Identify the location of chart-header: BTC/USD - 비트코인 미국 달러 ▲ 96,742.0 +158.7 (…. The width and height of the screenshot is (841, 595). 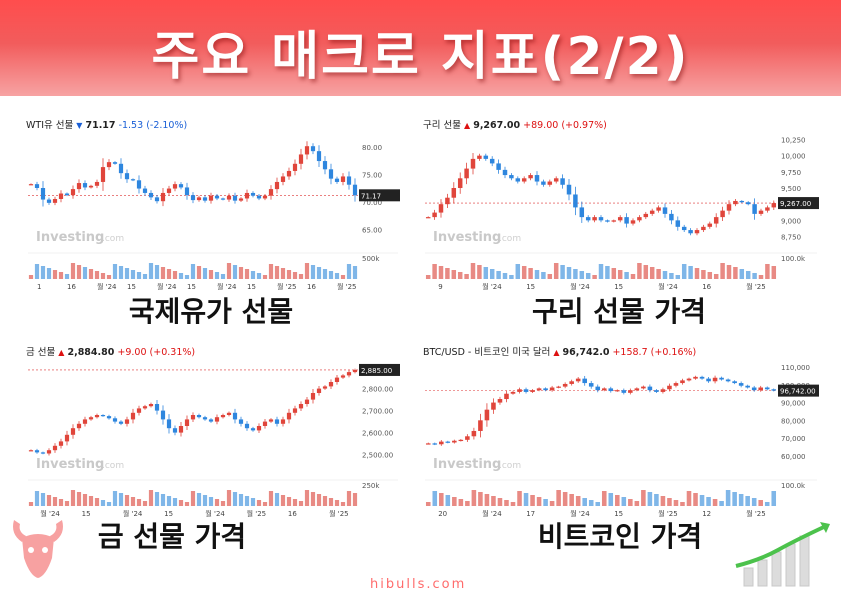
(559, 351).